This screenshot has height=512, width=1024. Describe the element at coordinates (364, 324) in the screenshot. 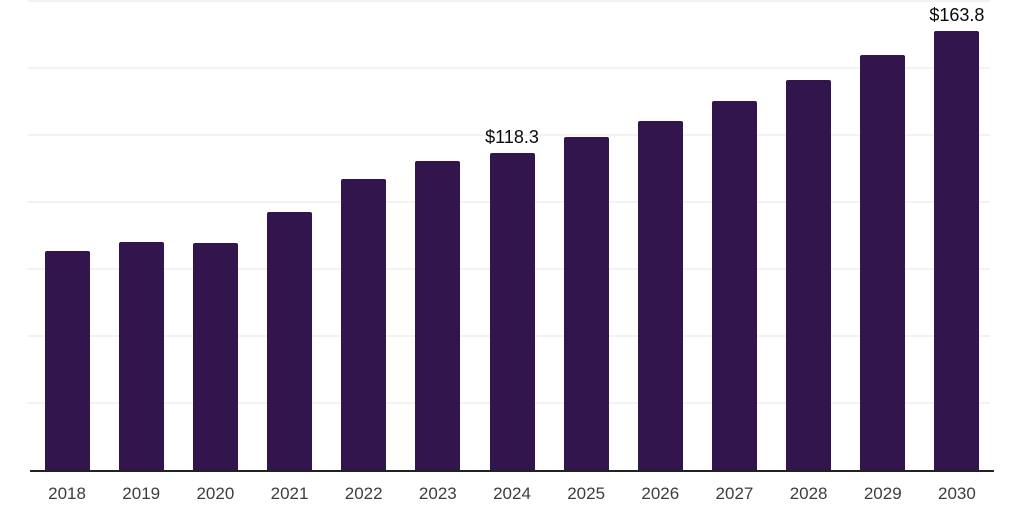

I see `bar-2022` at that location.